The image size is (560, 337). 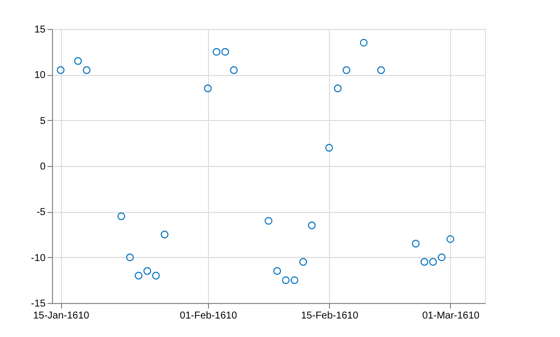 I want to click on y-tick-label: -5, so click(x=41, y=212).